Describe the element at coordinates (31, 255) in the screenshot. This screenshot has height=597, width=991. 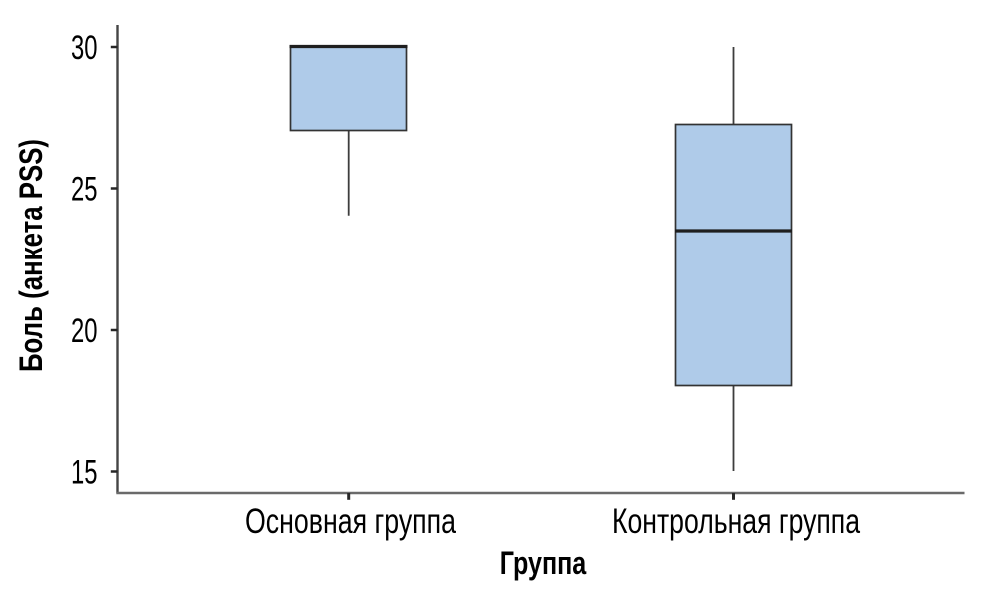
I see `svg-text: Боль (анкета PSS)` at that location.